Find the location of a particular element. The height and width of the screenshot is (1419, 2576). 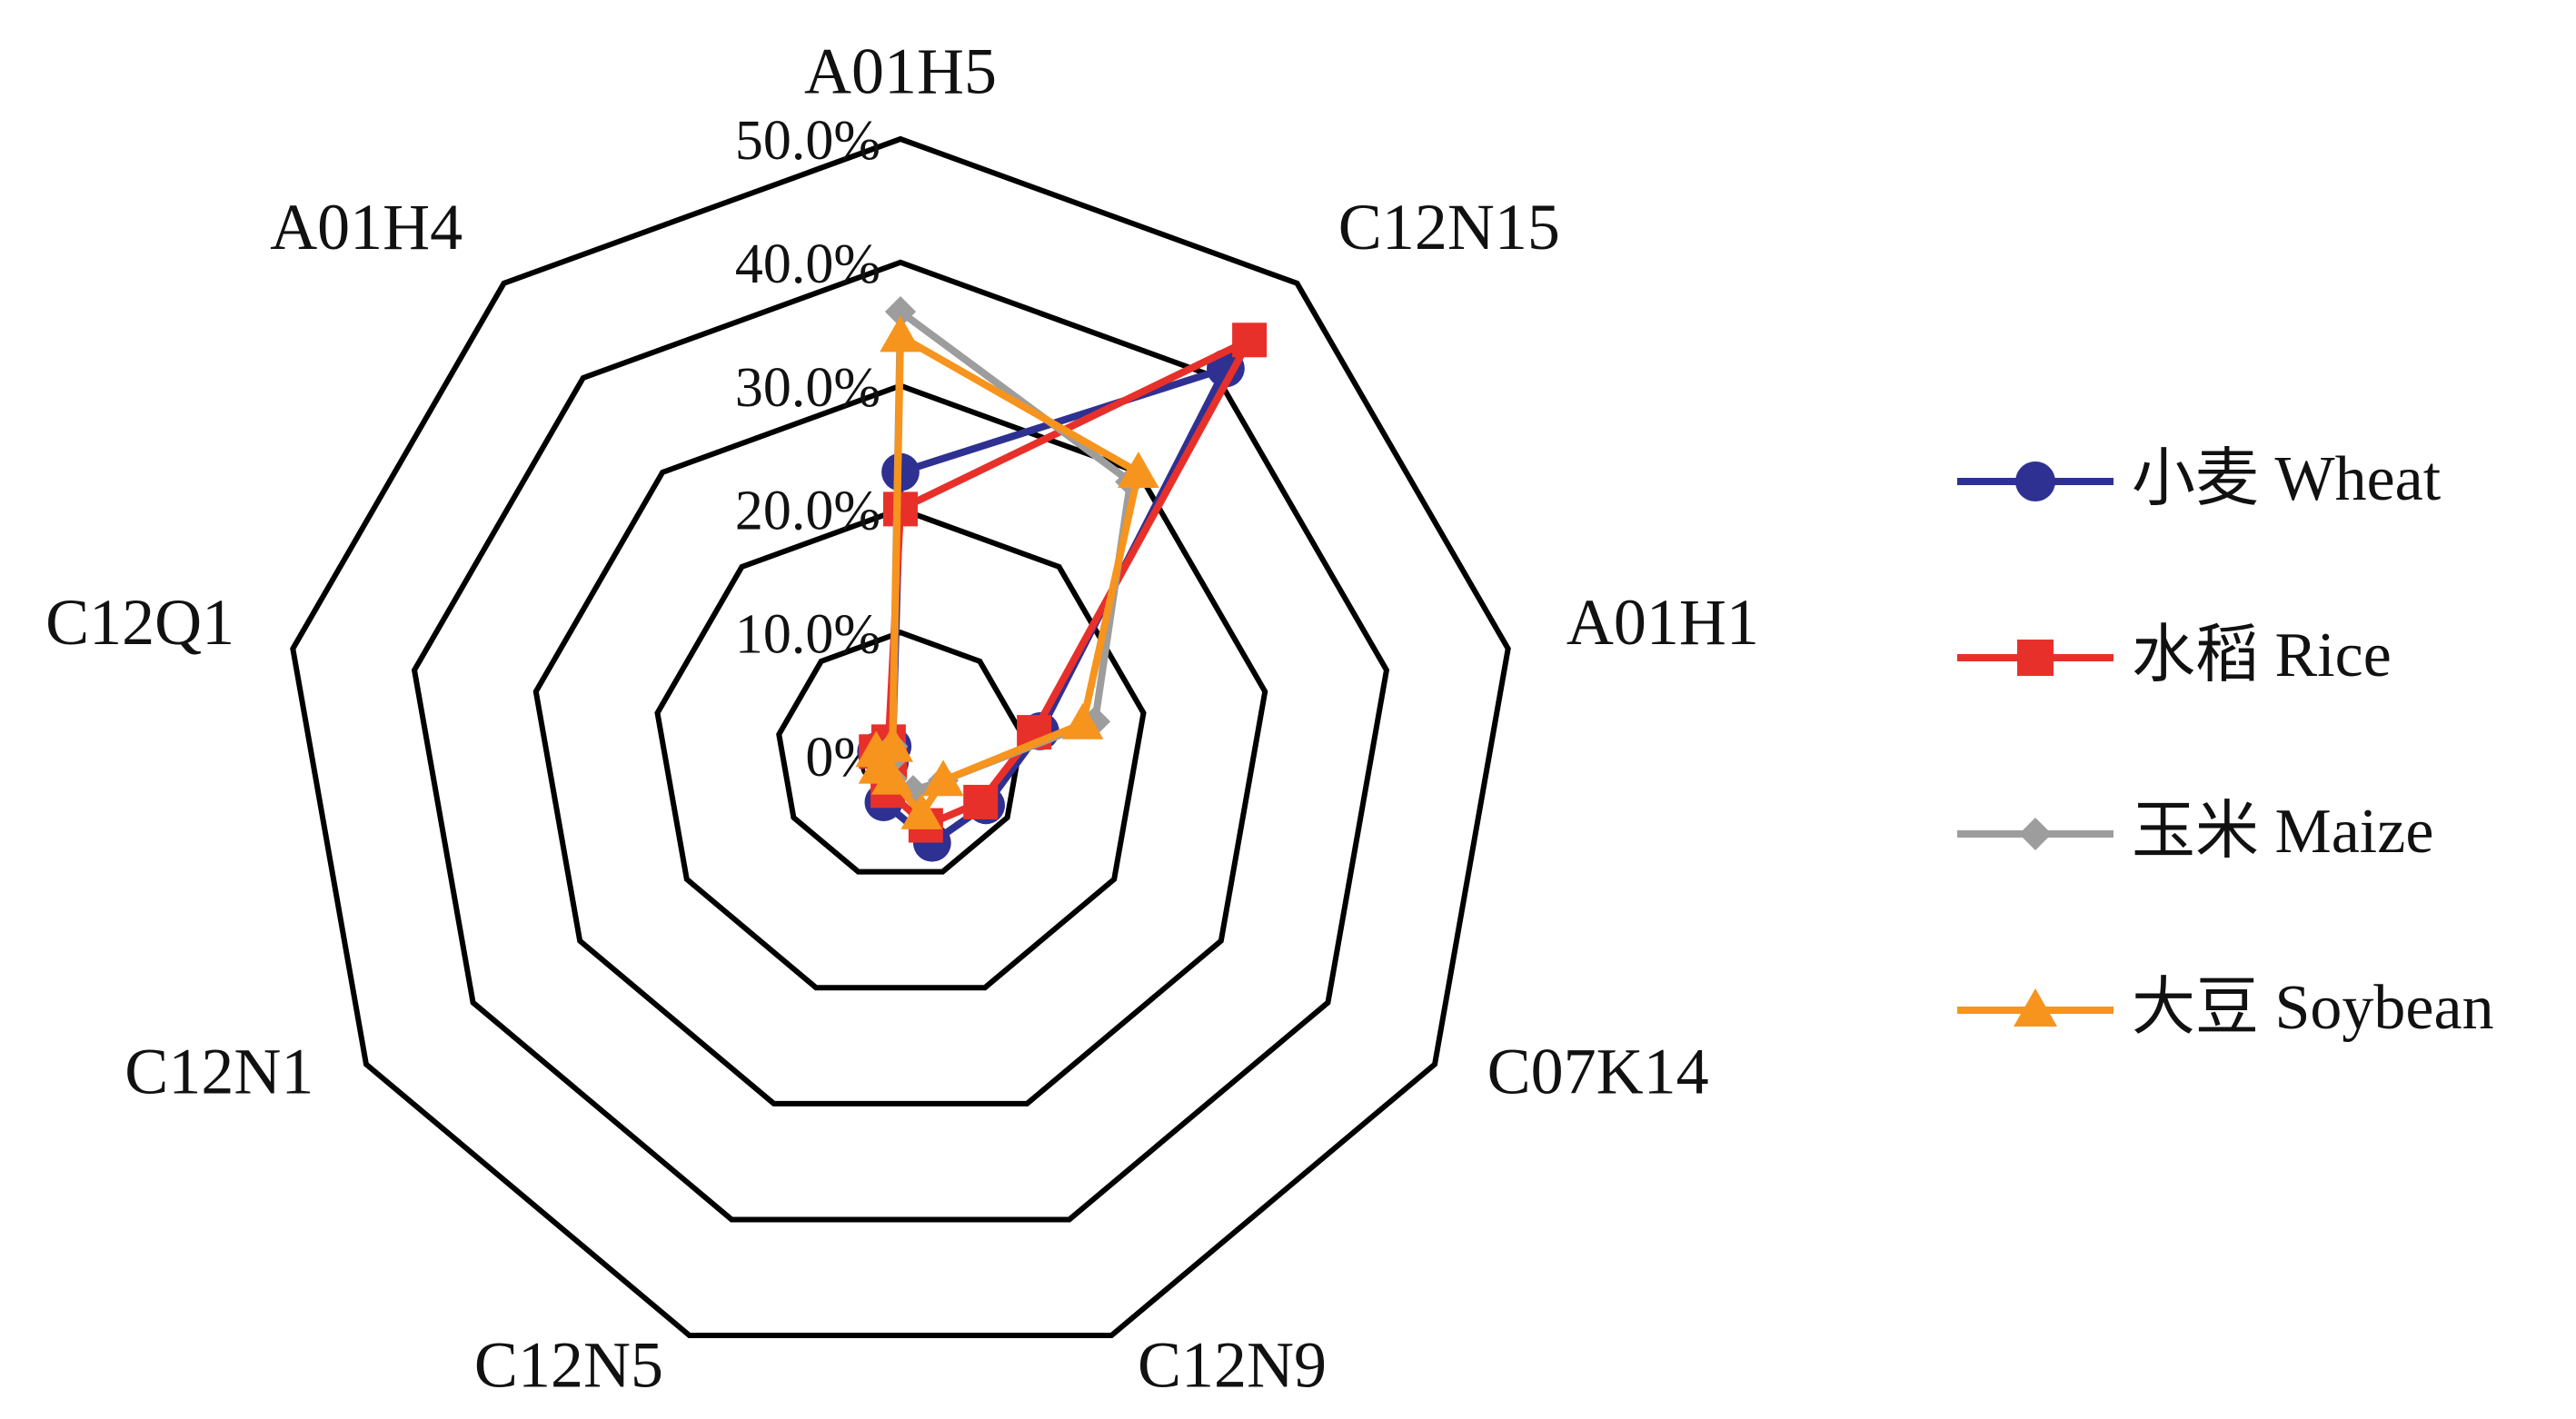

legend-label: 小麦 Wheat is located at coordinates (2287, 479).